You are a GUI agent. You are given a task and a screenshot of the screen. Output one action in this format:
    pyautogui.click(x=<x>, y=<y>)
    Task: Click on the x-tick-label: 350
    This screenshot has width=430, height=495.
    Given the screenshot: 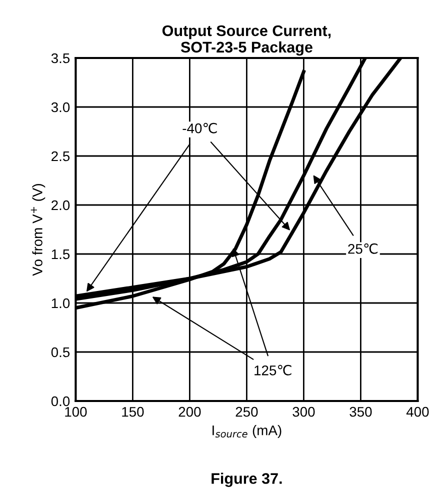 What is the action you would take?
    pyautogui.click(x=361, y=411)
    